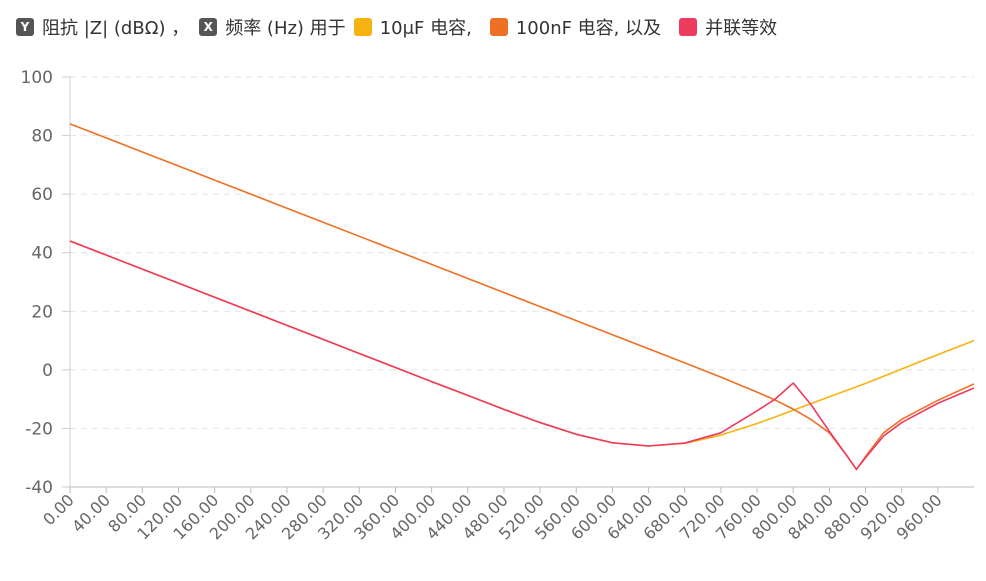  I want to click on y-badge: Y, so click(25, 27).